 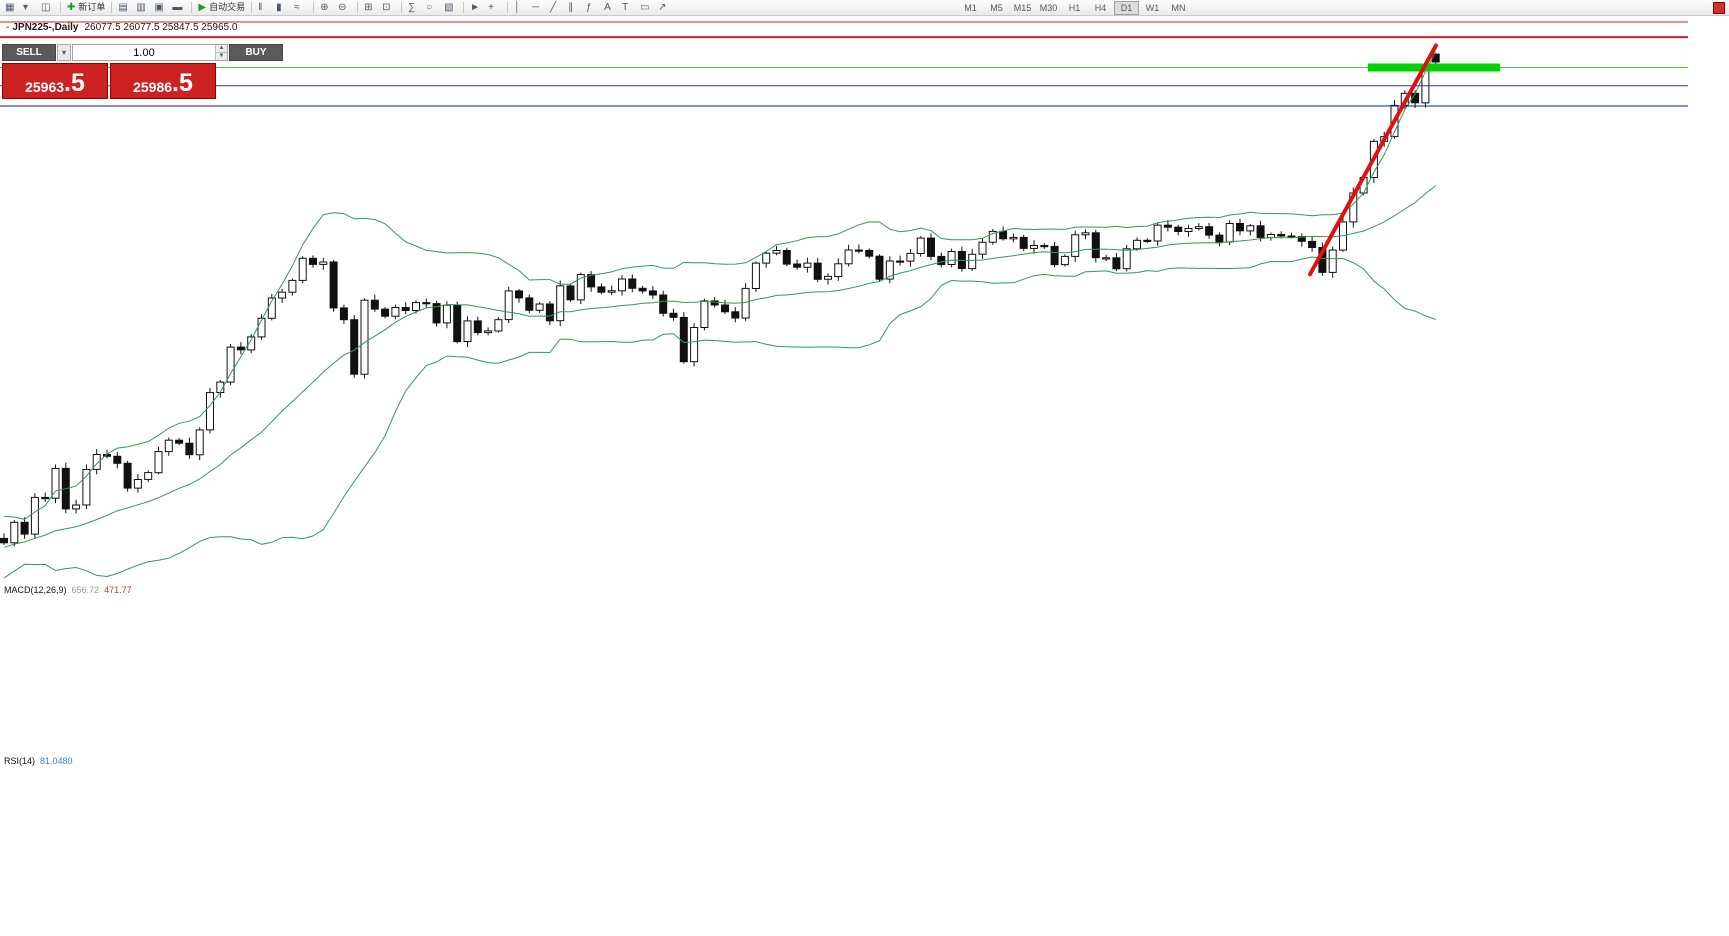 I want to click on trend-line, so click(x=1373, y=160).